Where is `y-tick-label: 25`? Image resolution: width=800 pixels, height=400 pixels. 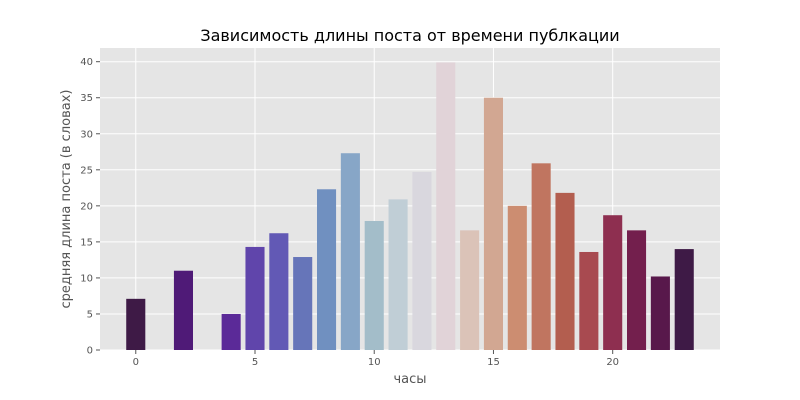 y-tick-label: 25 is located at coordinates (86, 170).